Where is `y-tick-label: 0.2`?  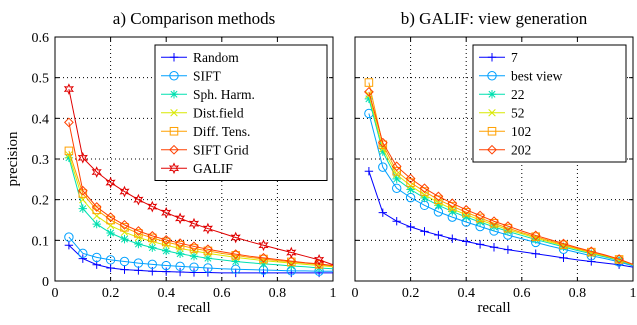
y-tick-label: 0.2 is located at coordinates (41, 201).